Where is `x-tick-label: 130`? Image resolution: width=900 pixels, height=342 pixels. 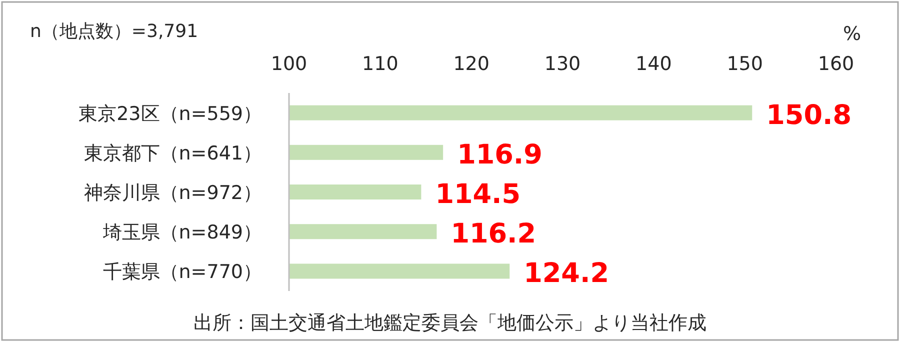
x-tick-label: 130 is located at coordinates (562, 64).